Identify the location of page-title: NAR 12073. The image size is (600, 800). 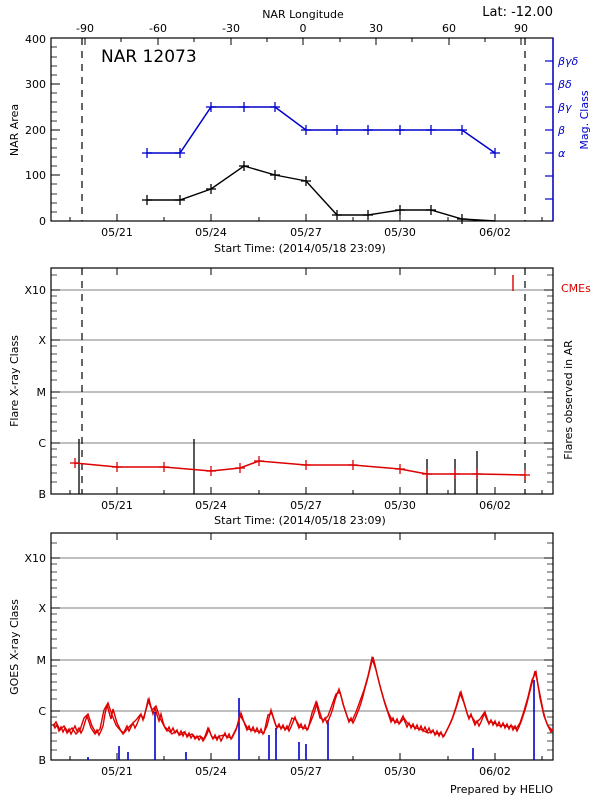
(149, 57).